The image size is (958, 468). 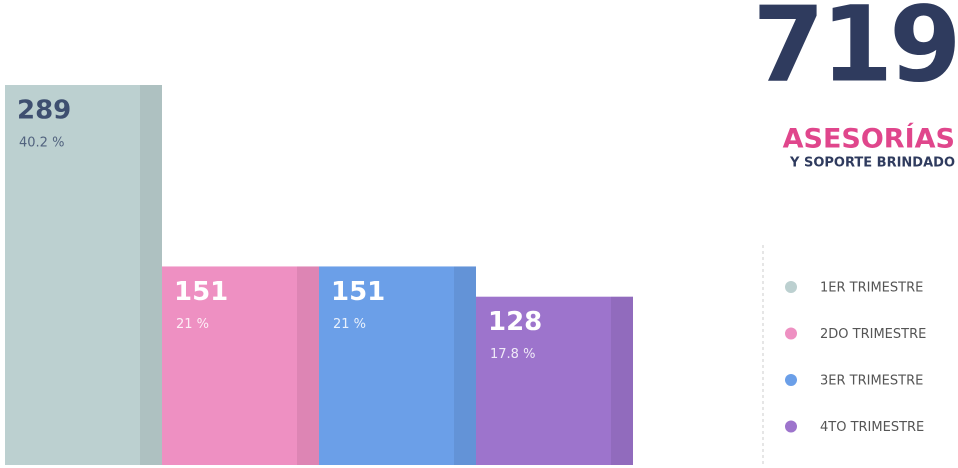 I want to click on legend-label: 2DO TRIMESTRE, so click(x=873, y=334).